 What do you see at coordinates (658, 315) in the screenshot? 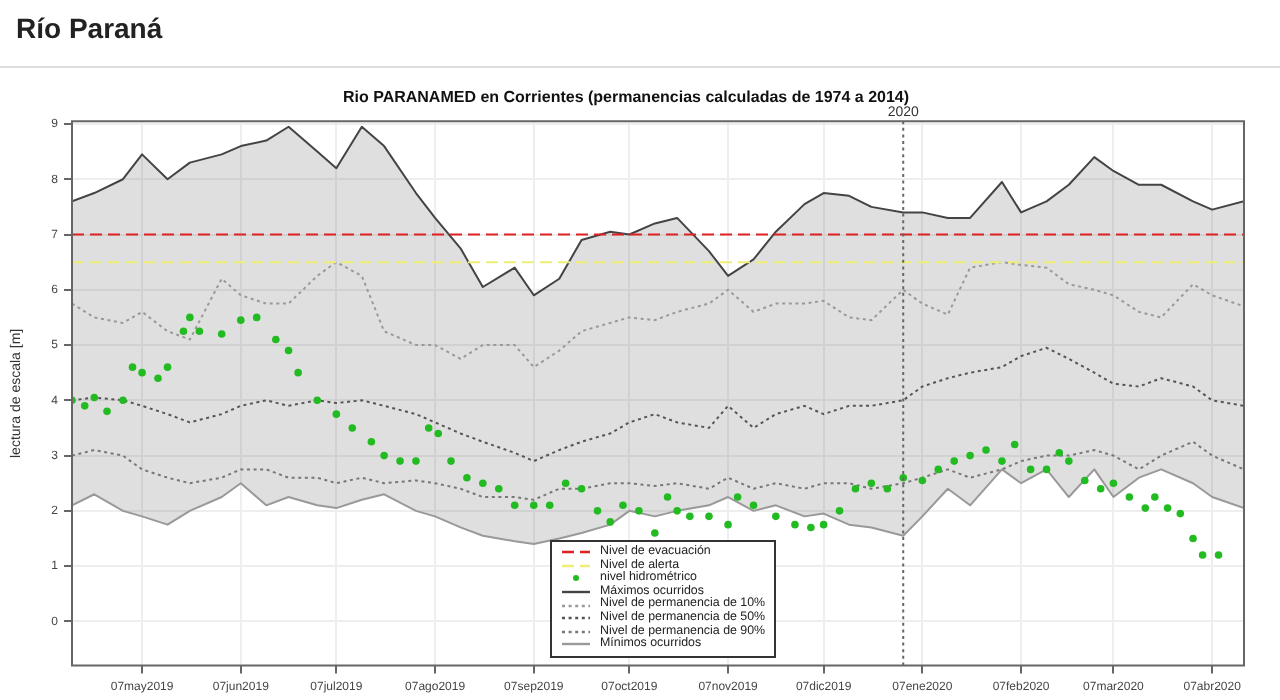
I see `line-series` at bounding box center [658, 315].